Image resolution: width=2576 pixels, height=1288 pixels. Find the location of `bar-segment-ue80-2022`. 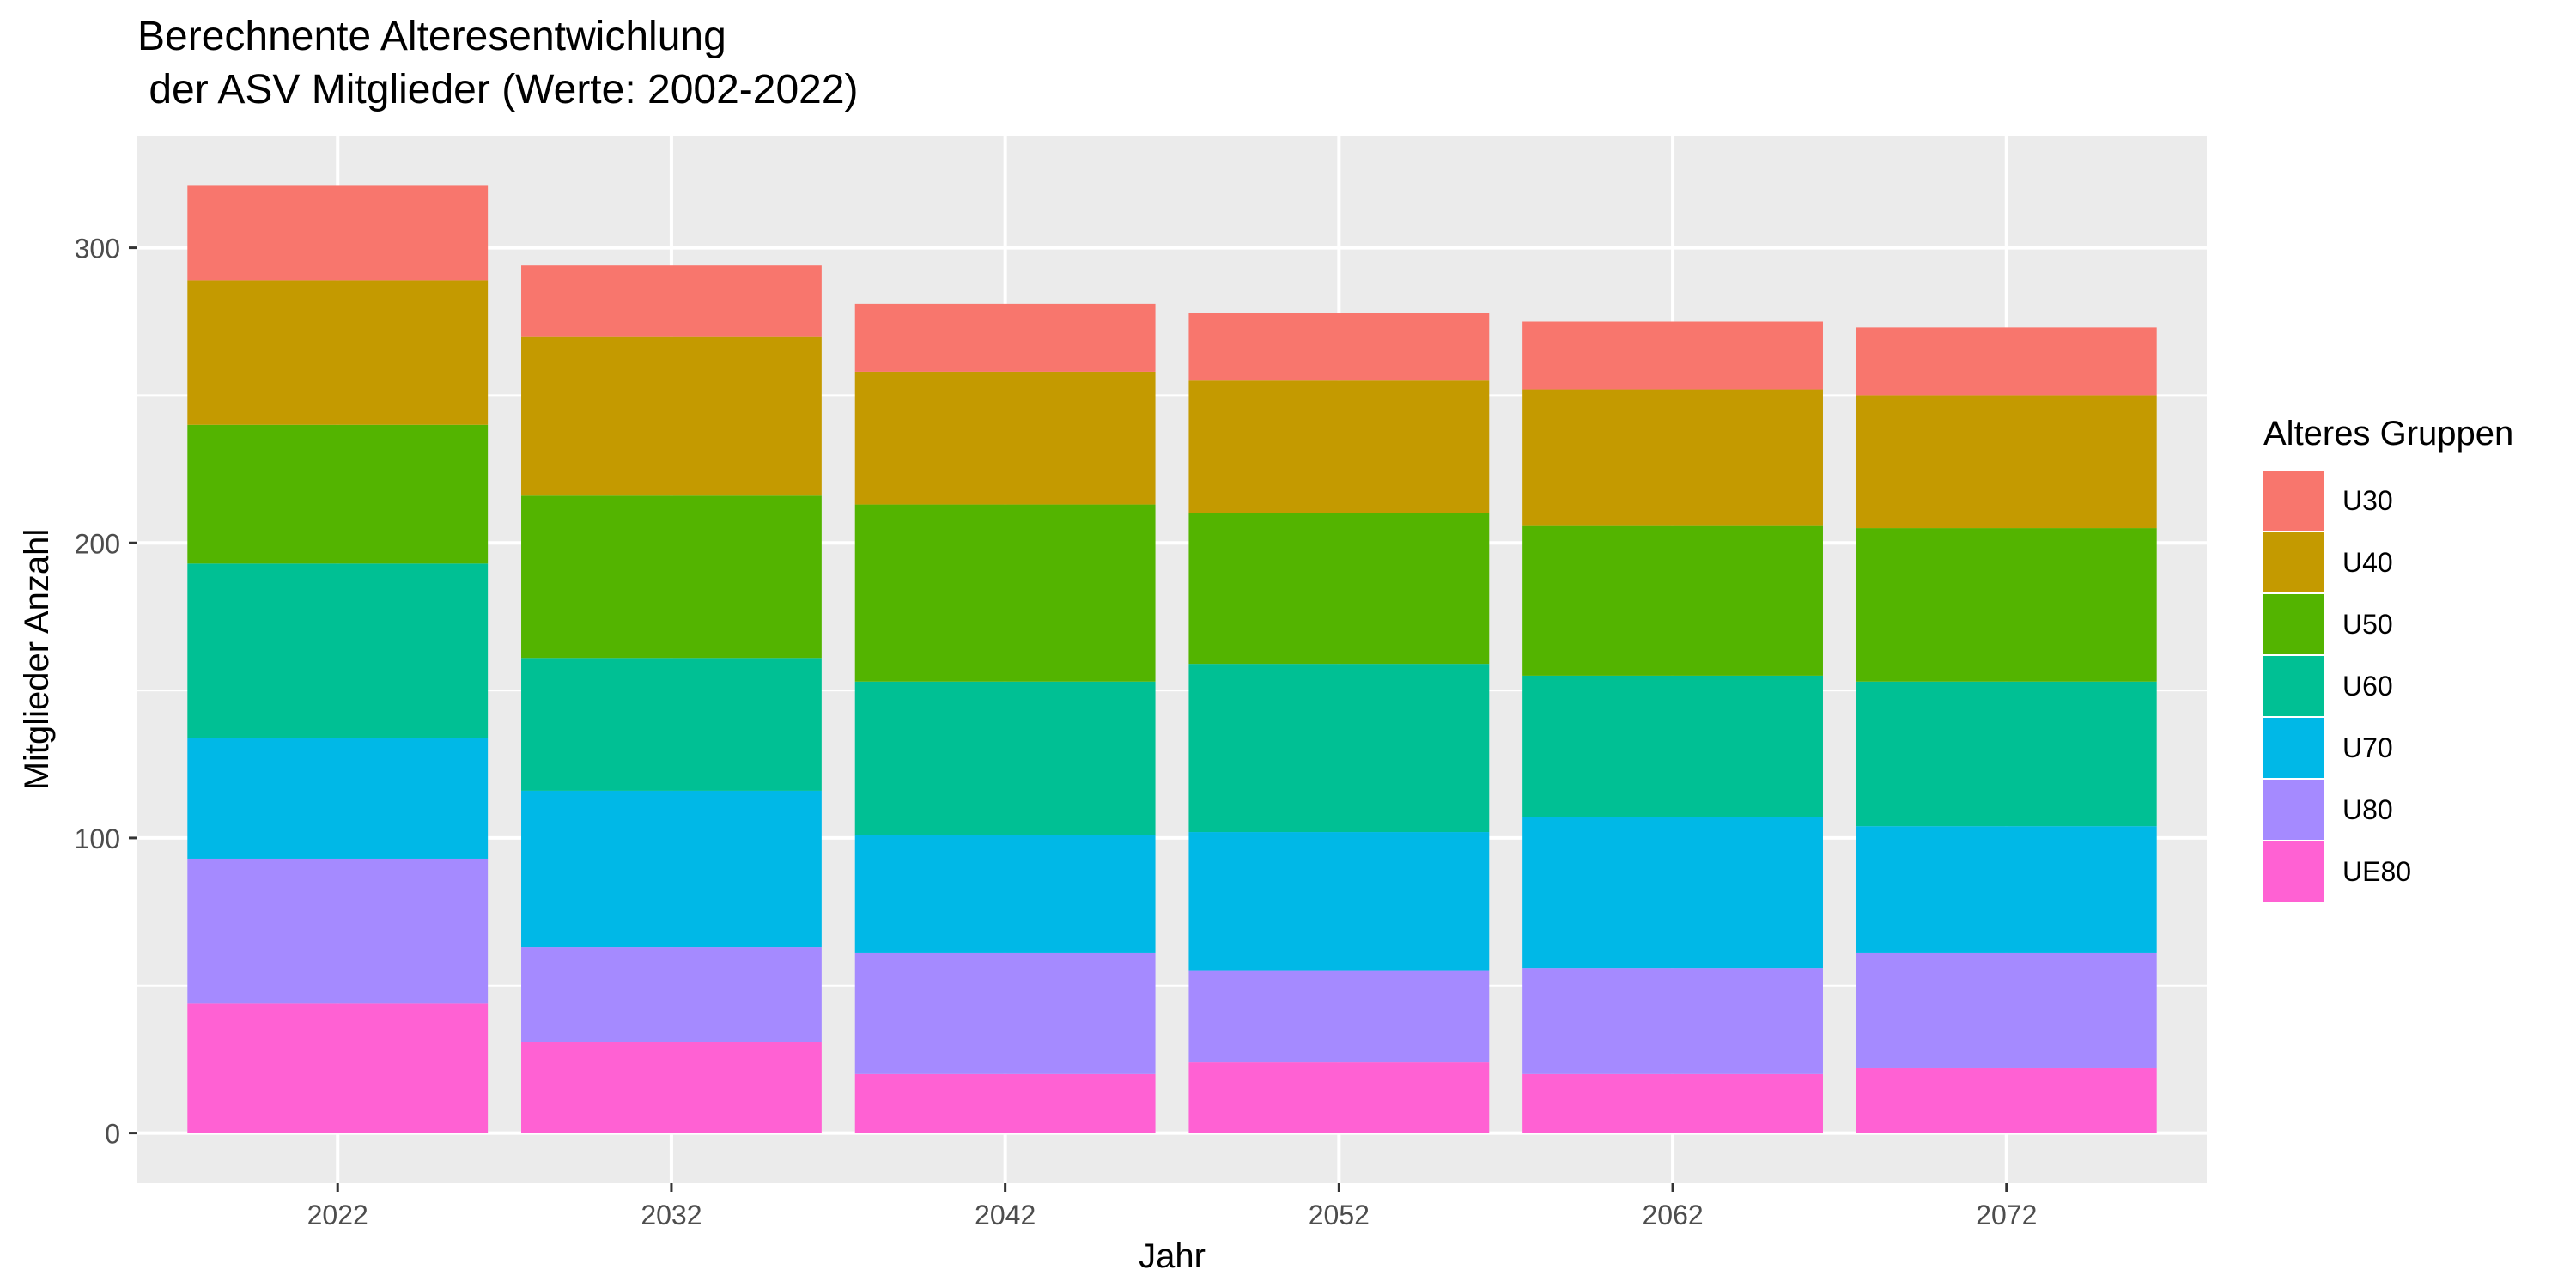

bar-segment-ue80-2022 is located at coordinates (338, 1068).